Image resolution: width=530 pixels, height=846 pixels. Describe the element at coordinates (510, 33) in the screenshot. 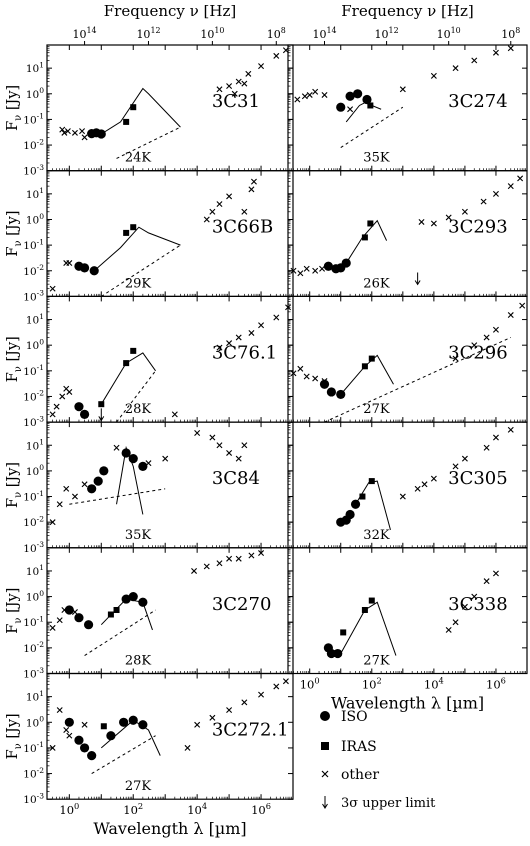

I see `freq-tick-label: 108` at that location.